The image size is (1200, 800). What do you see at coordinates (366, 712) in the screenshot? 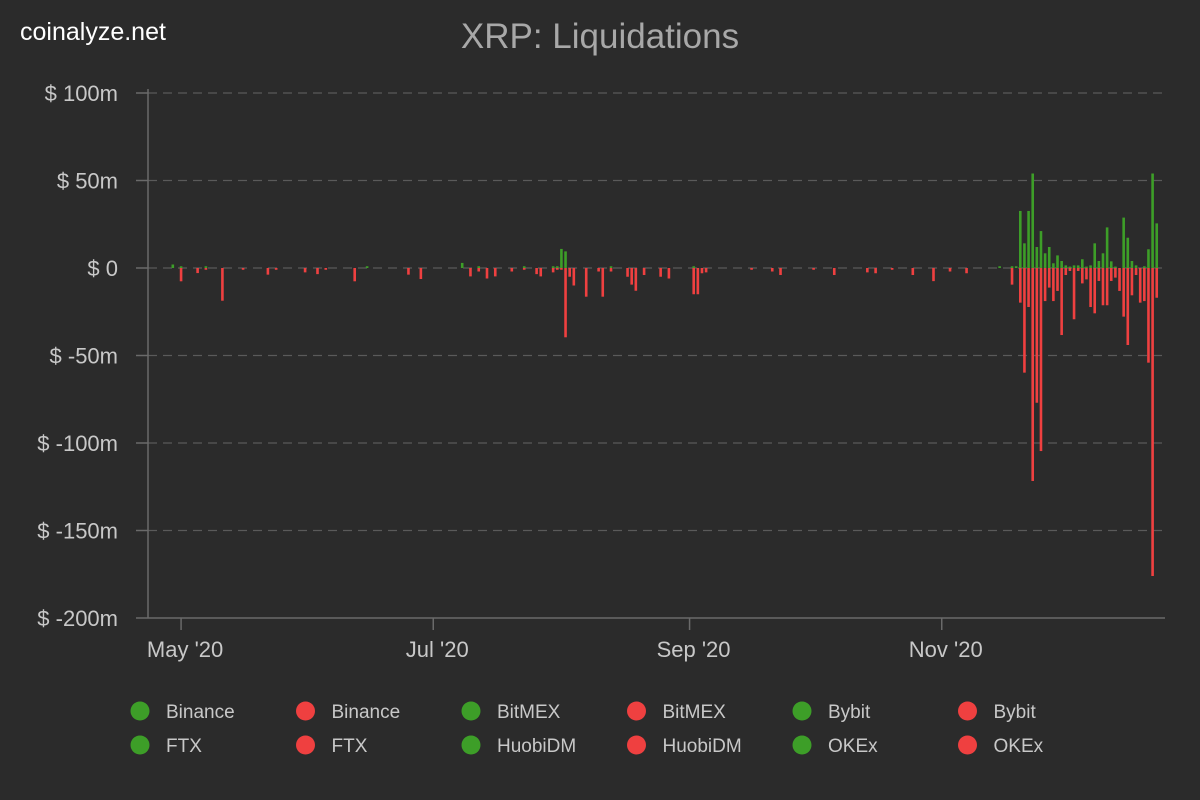
I see `legend-label: Binance` at bounding box center [366, 712].